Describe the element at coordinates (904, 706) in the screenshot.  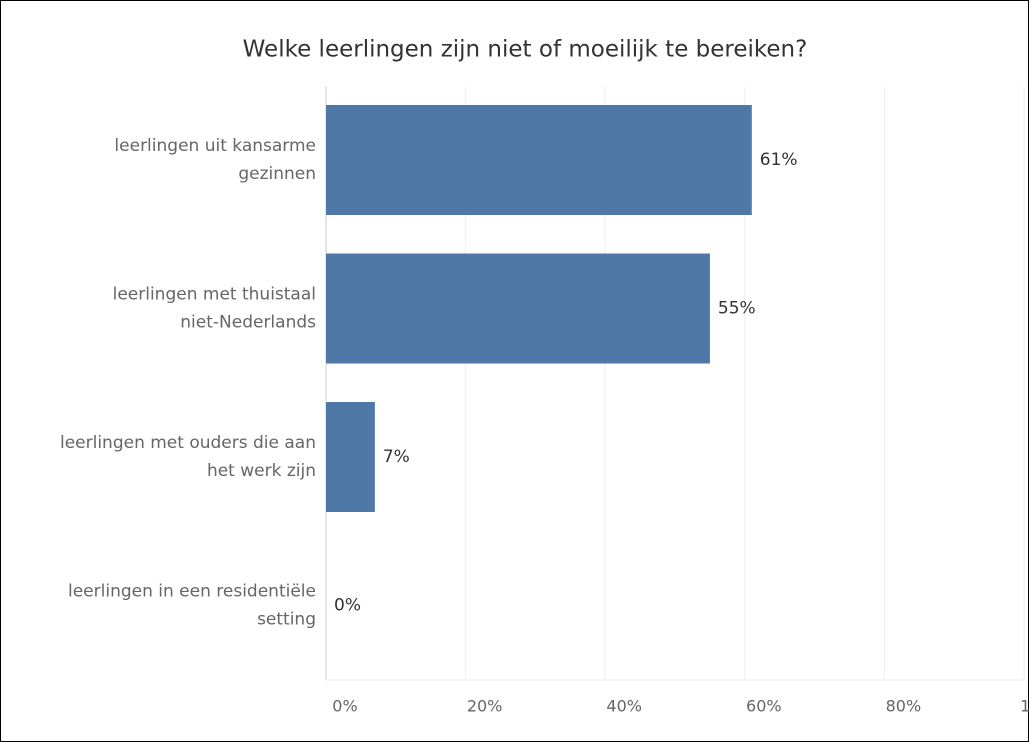
I see `x-tick-label: 80%` at that location.